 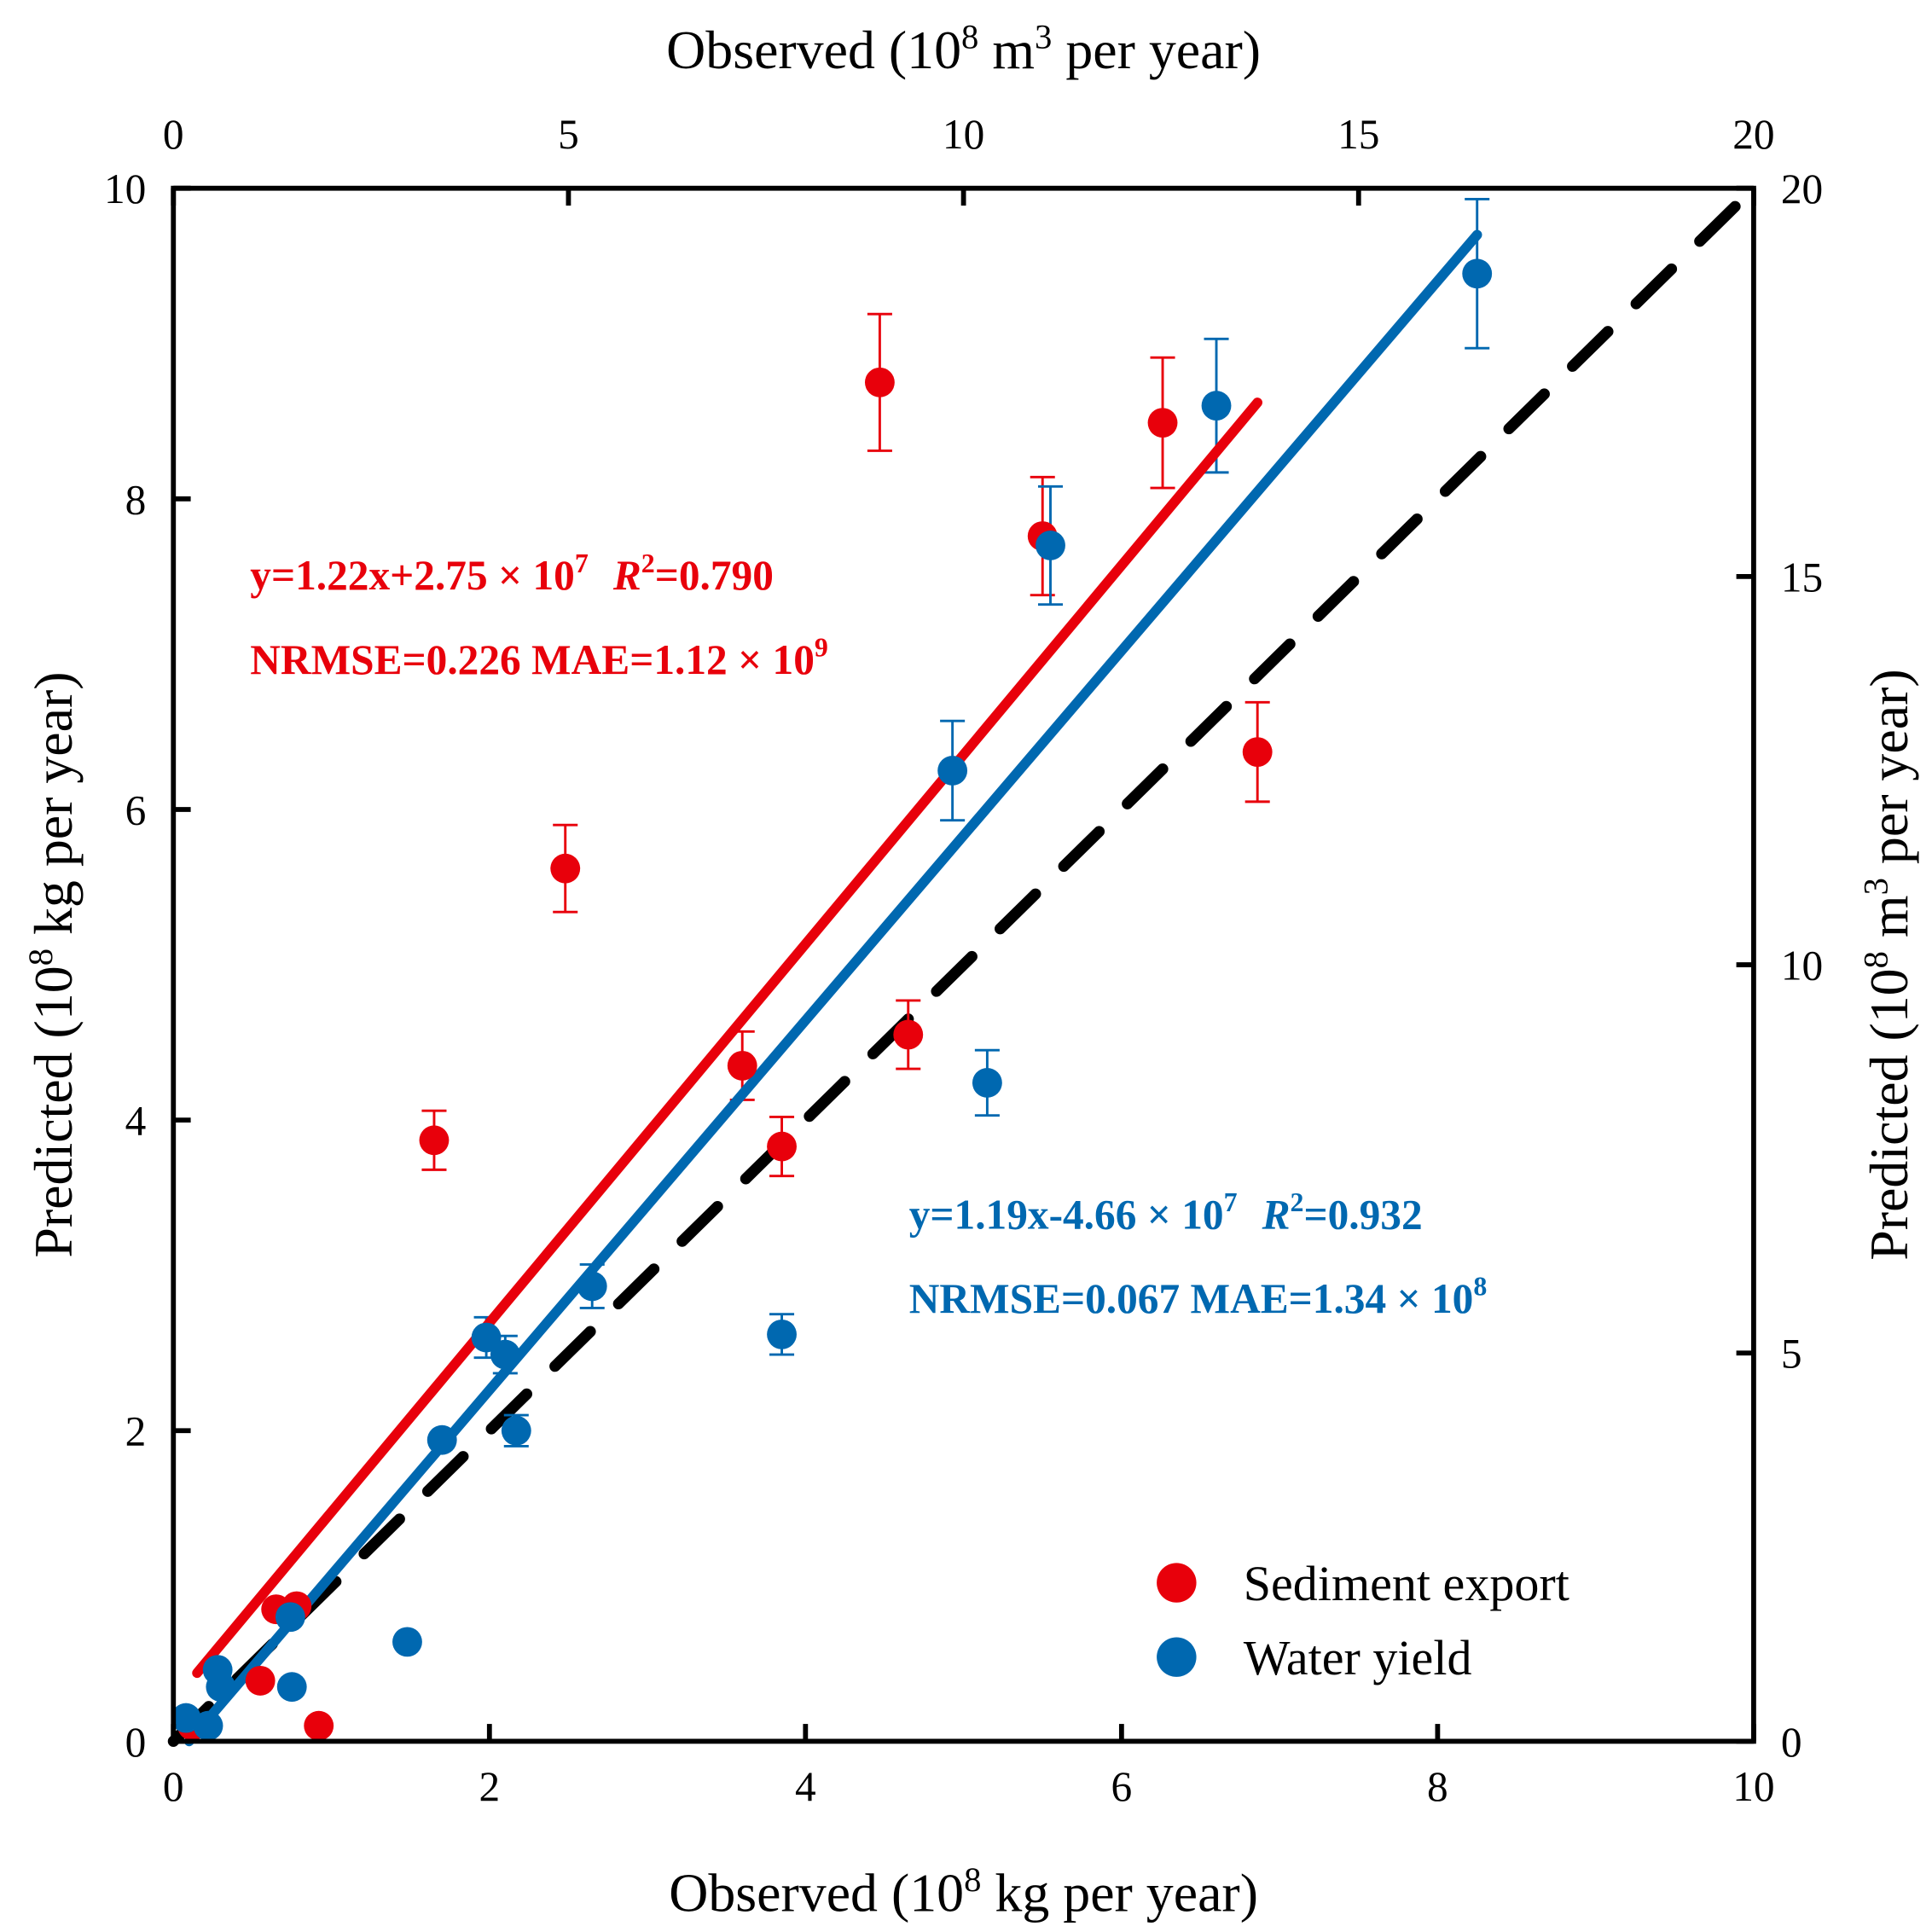 I want to click on top-axis-tick-label: 5, so click(x=568, y=134).